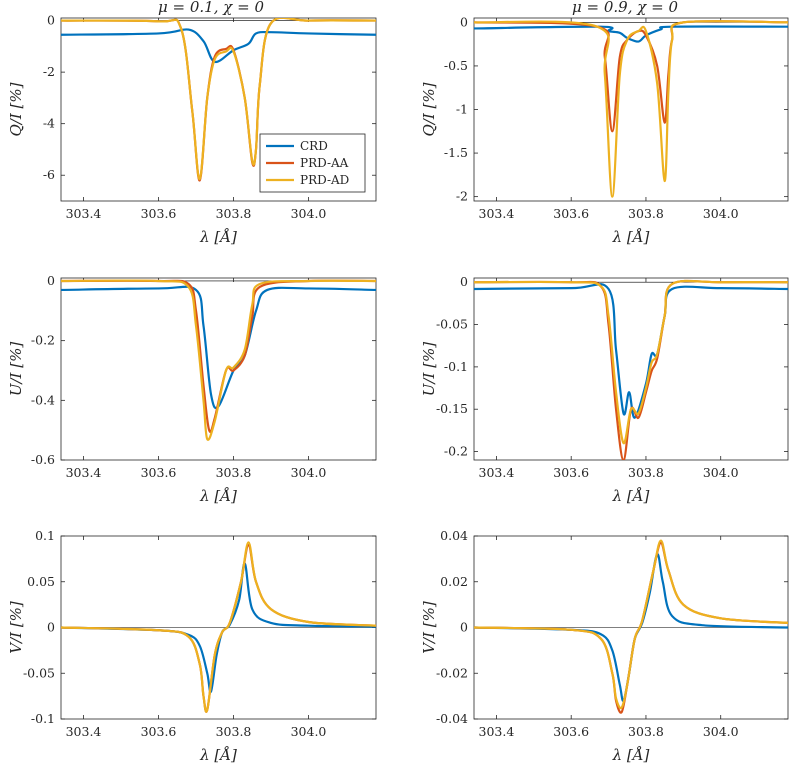 The height and width of the screenshot is (771, 789). I want to click on y-tick-label: -0.4, so click(43, 399).